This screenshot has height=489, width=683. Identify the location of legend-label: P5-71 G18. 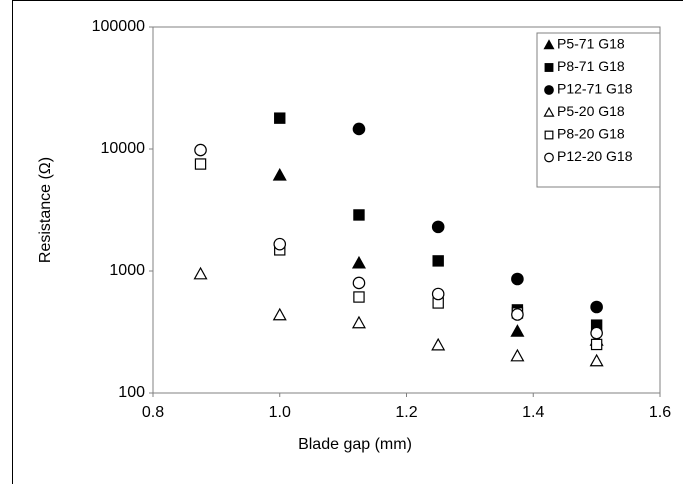
(591, 44).